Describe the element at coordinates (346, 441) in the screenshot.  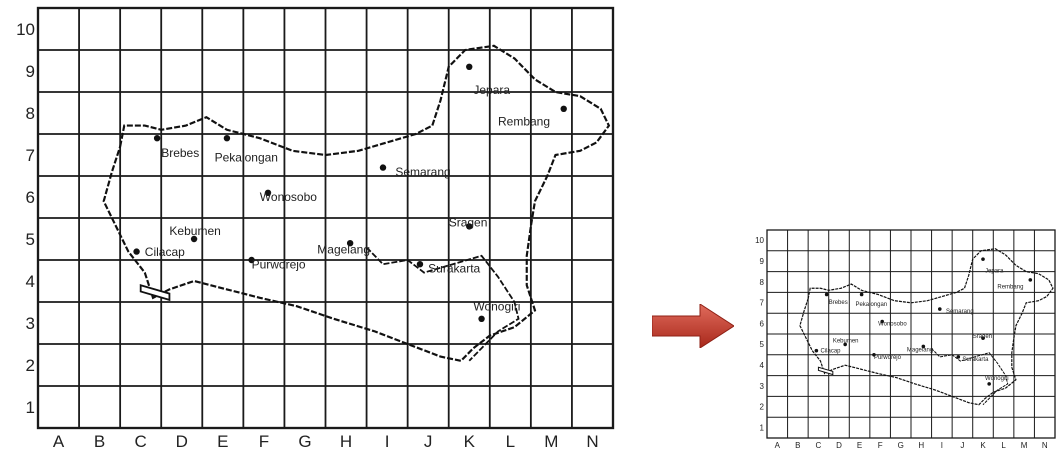
I see `column-label: H` at that location.